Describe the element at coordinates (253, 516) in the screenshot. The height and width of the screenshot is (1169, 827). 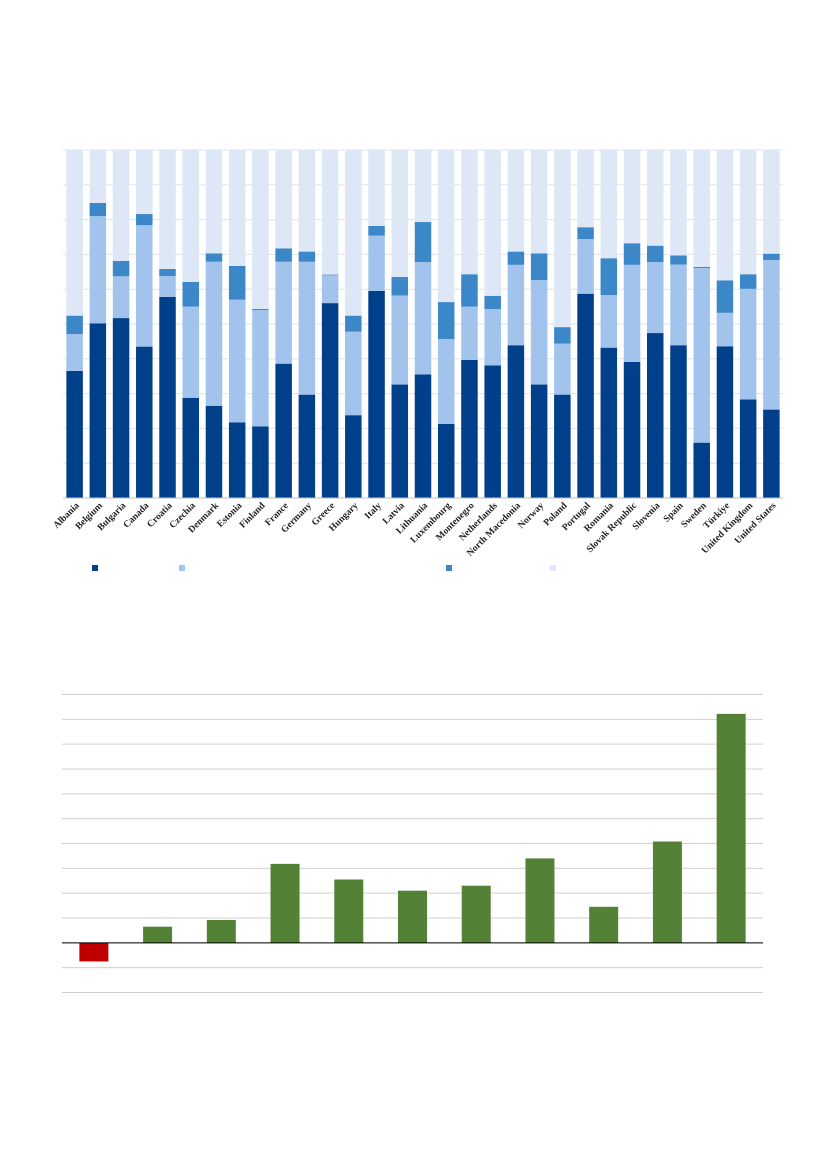
I see `category-label: Finland` at that location.